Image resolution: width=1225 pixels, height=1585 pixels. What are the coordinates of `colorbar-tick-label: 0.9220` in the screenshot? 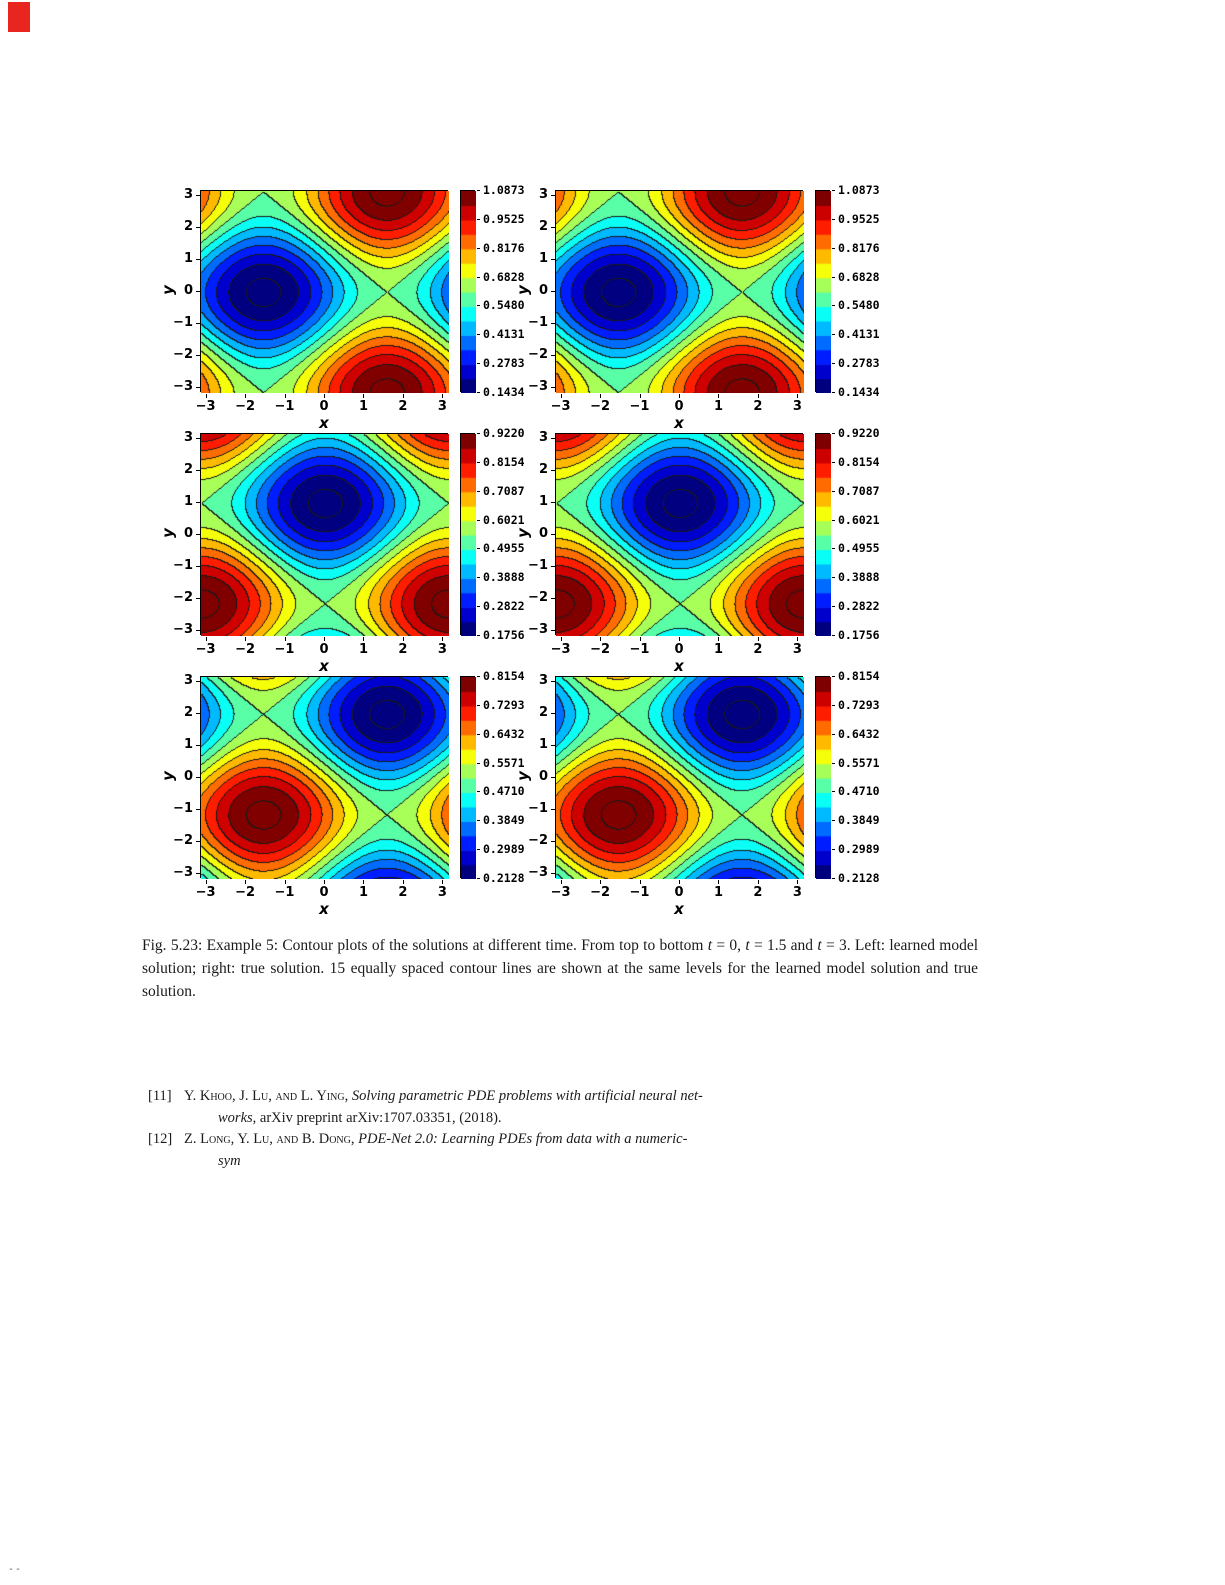 It's located at (859, 433).